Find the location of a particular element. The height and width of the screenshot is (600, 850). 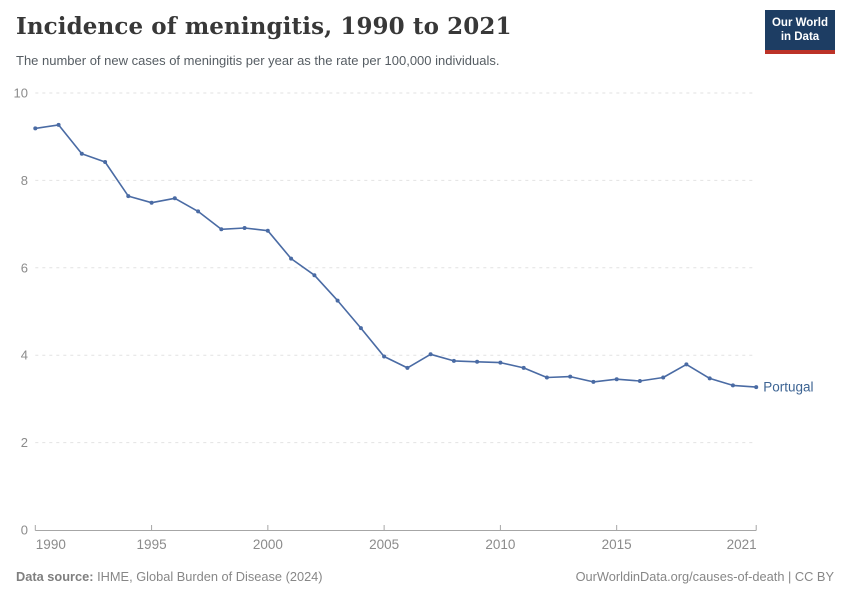

owid-logo: Our World in Data is located at coordinates (800, 32).